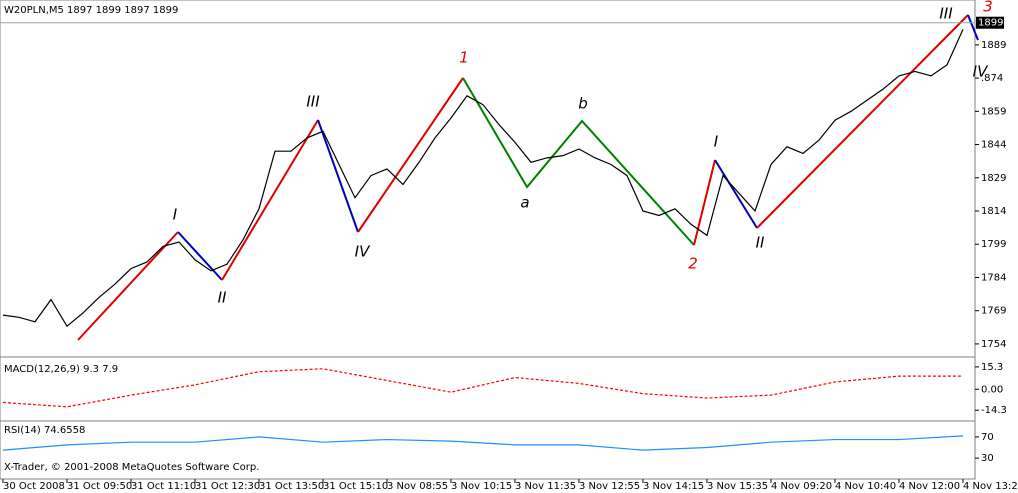 The width and height of the screenshot is (1018, 493). What do you see at coordinates (417, 486) in the screenshot?
I see `x-tick-label: 3 Nov 08:55` at bounding box center [417, 486].